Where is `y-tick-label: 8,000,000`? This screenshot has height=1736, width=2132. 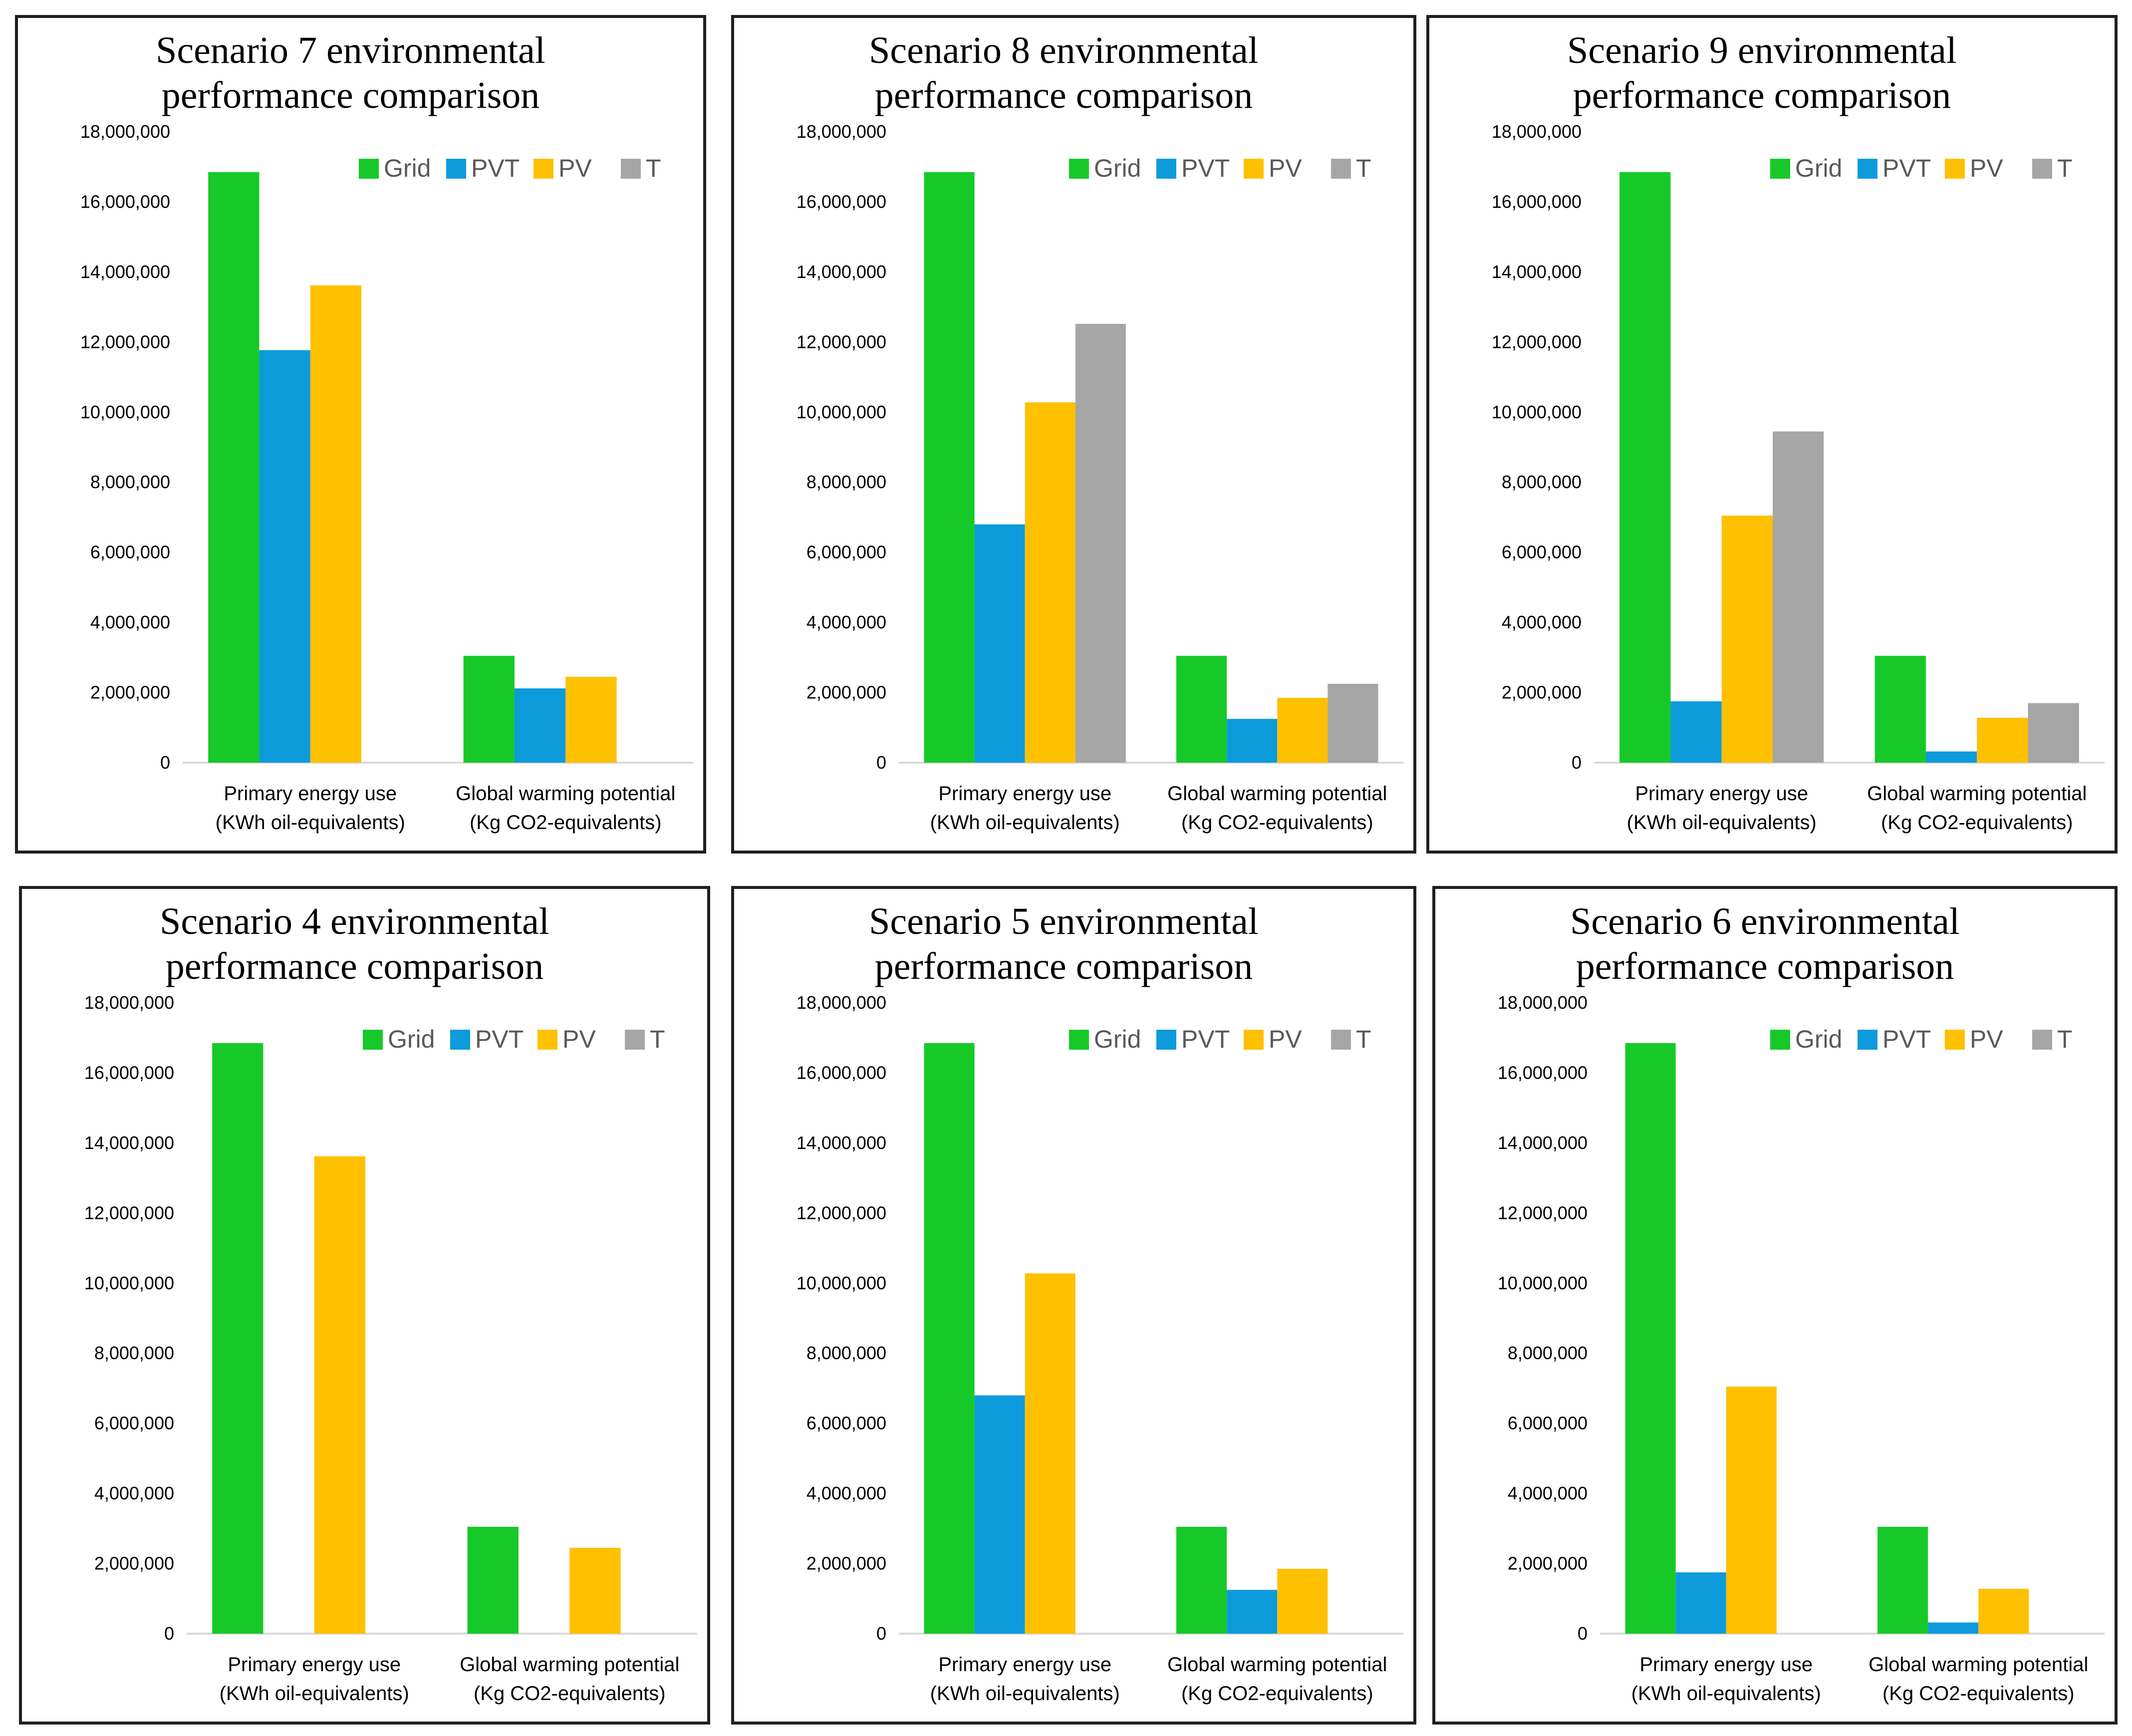 y-tick-label: 8,000,000 is located at coordinates (846, 482).